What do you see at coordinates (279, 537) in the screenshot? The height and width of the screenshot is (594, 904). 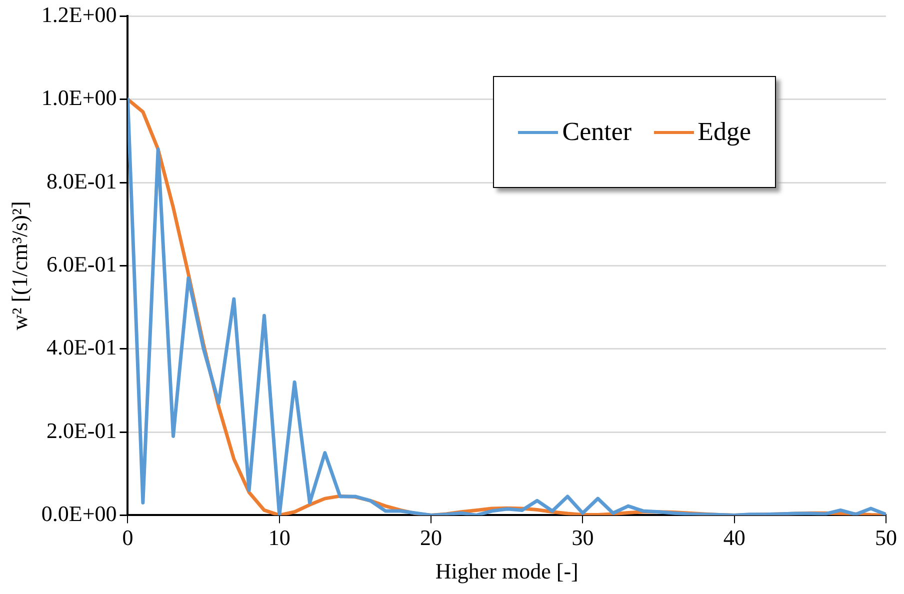 I see `x-tick-label: 10` at bounding box center [279, 537].